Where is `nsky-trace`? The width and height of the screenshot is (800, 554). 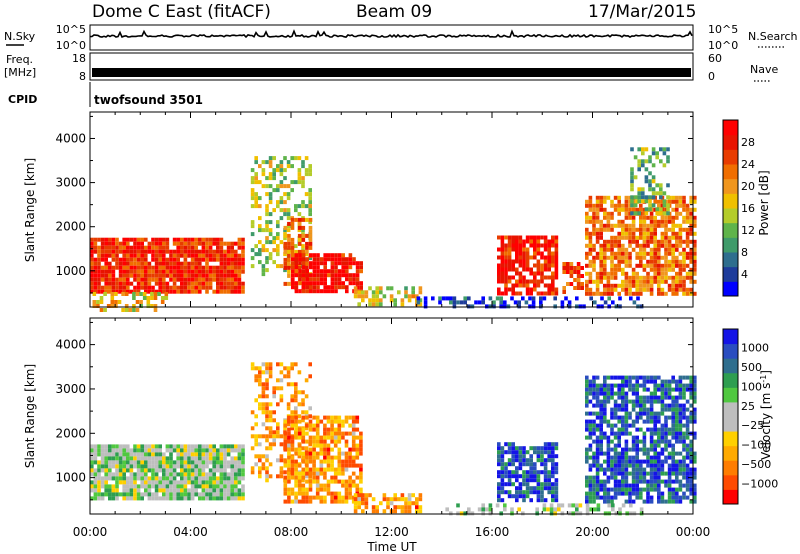 nsky-trace is located at coordinates (391, 34).